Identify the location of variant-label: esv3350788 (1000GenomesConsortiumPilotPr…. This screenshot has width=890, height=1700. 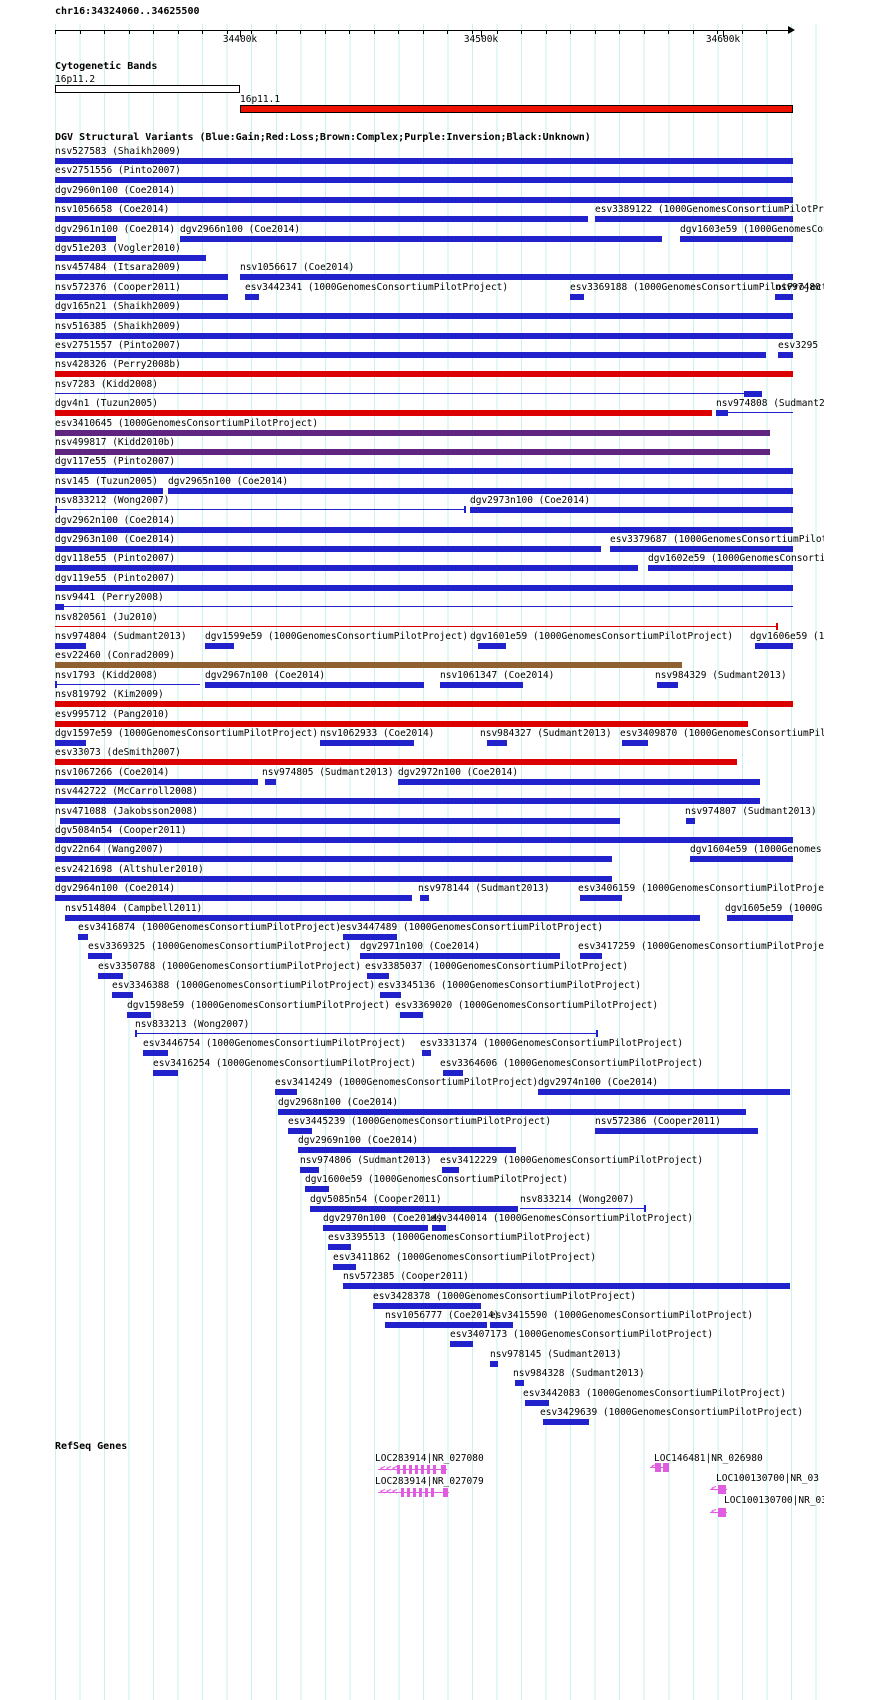
(230, 966).